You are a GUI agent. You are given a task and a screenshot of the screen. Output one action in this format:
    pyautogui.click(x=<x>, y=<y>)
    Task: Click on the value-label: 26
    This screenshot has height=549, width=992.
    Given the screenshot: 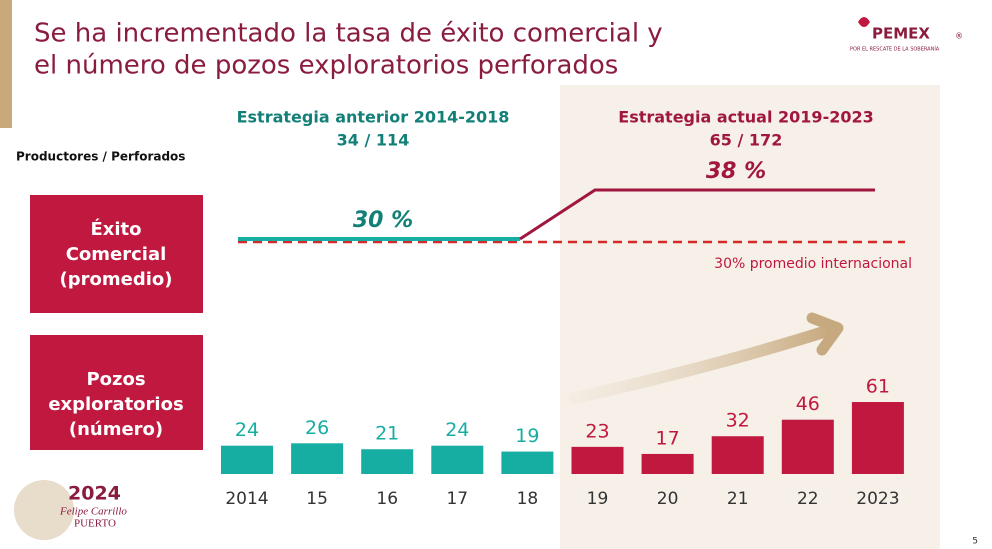 What is the action you would take?
    pyautogui.click(x=317, y=428)
    